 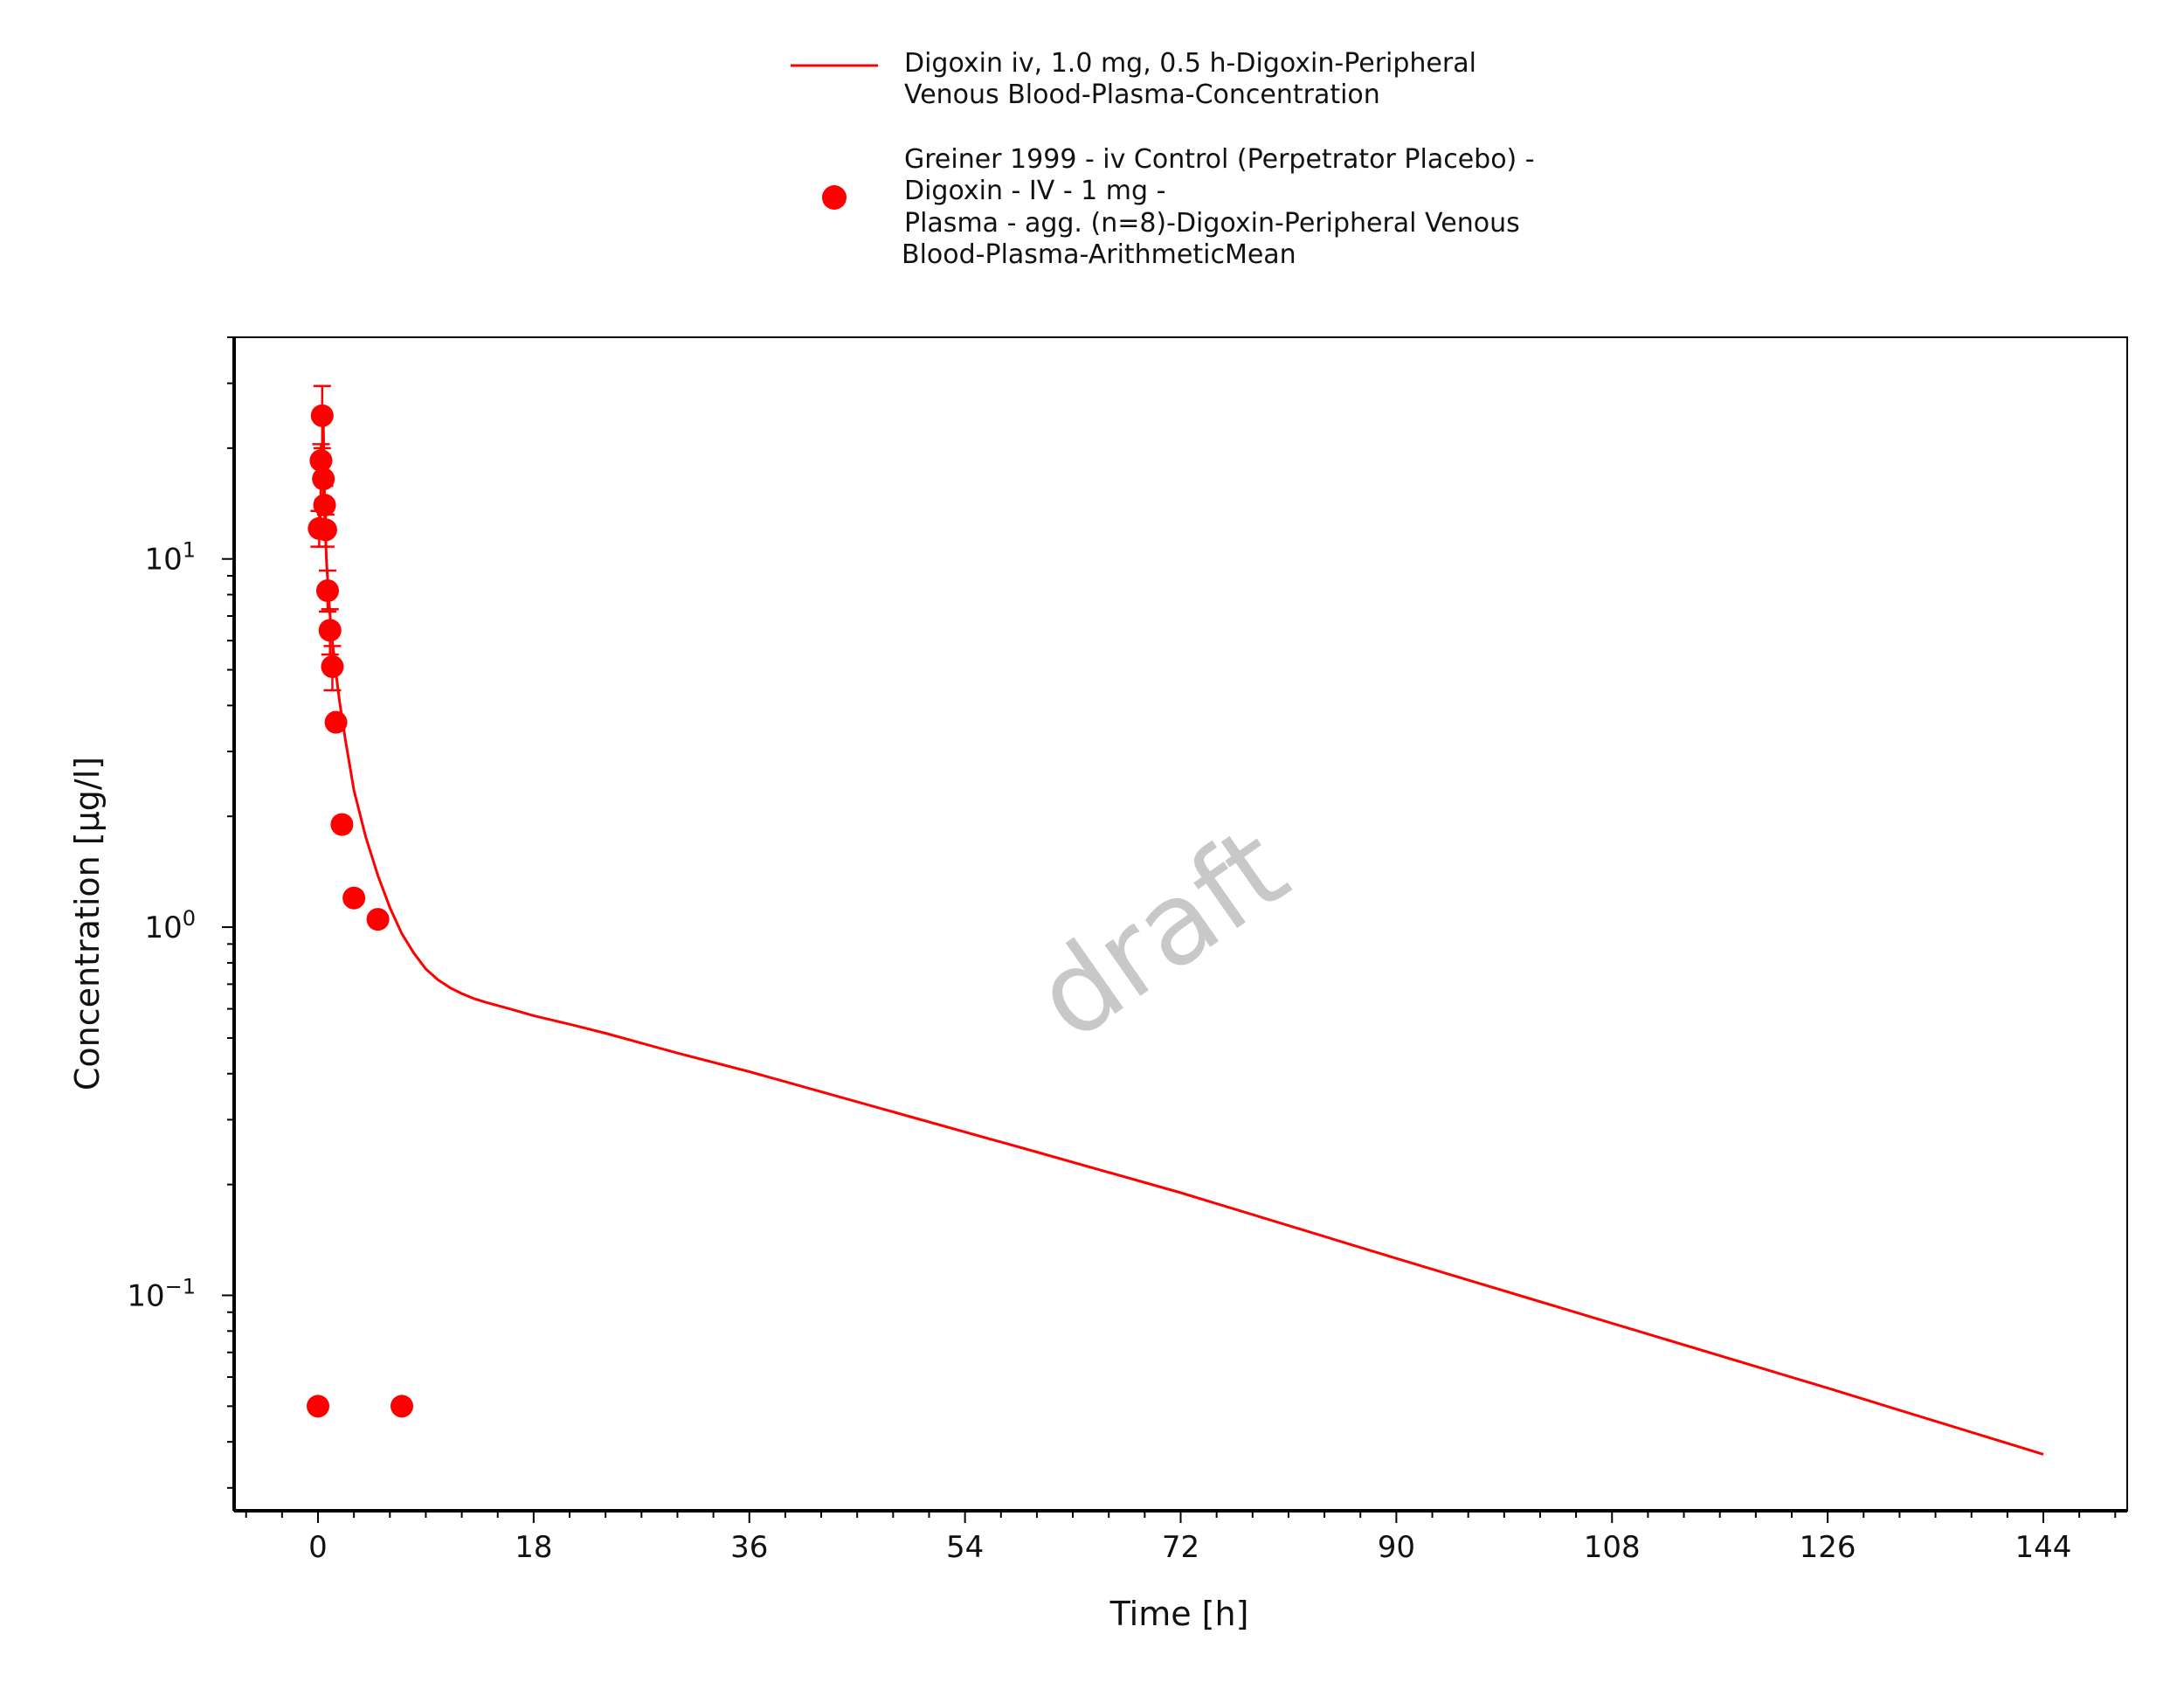 I want to click on x-tick-label: 108, so click(x=1612, y=1547).